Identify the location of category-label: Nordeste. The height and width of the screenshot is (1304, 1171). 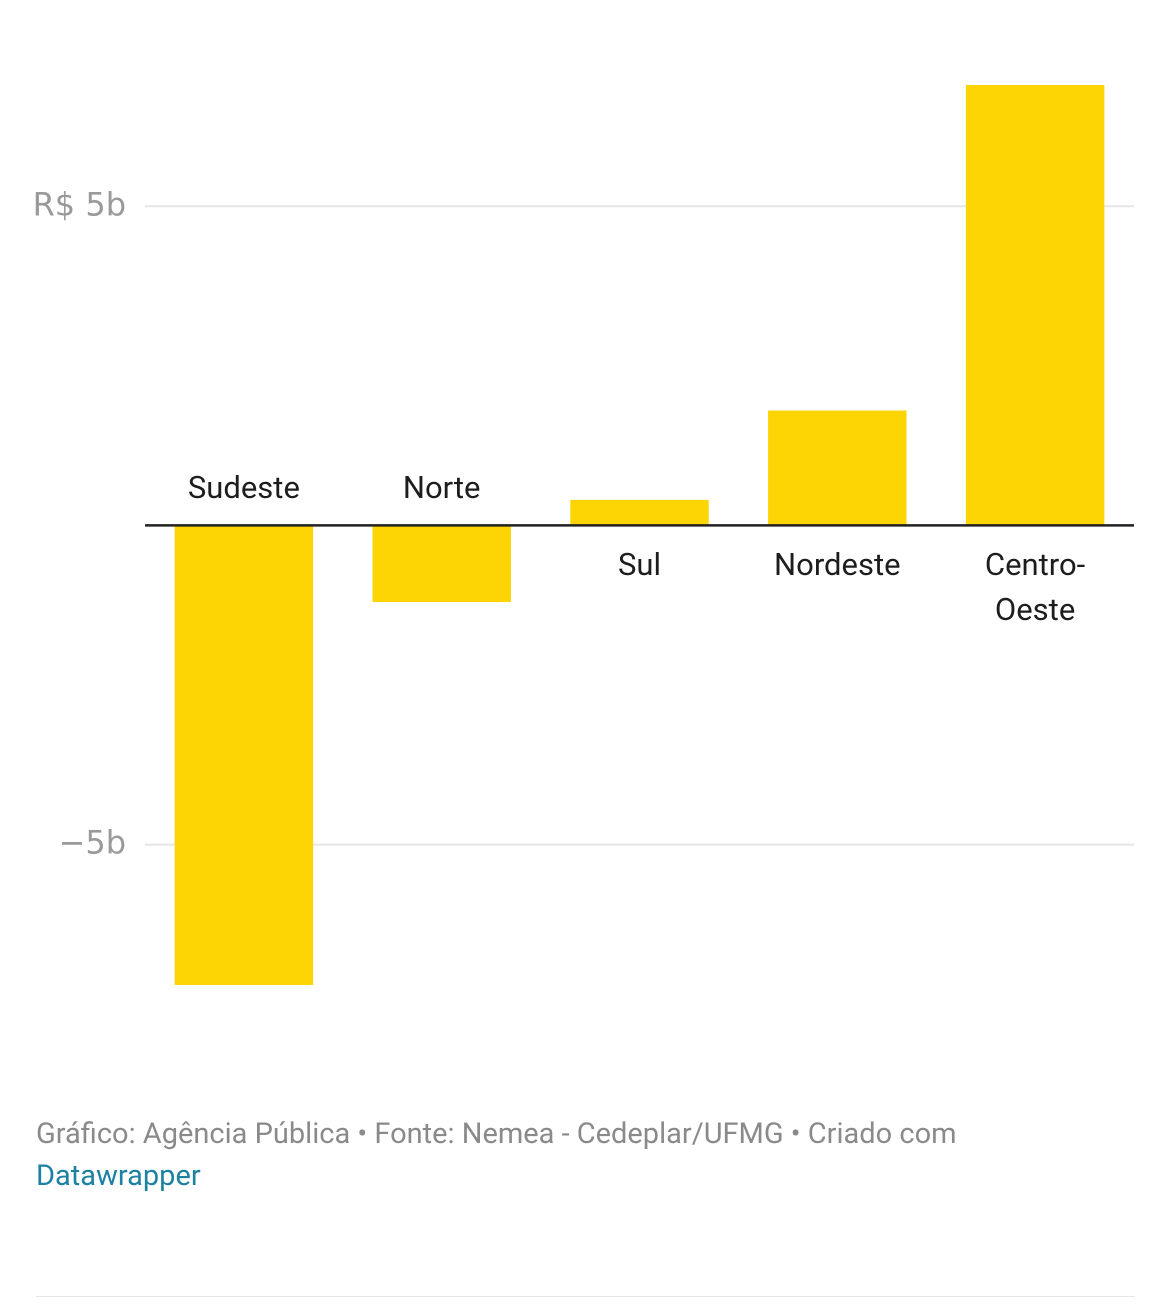
(837, 565).